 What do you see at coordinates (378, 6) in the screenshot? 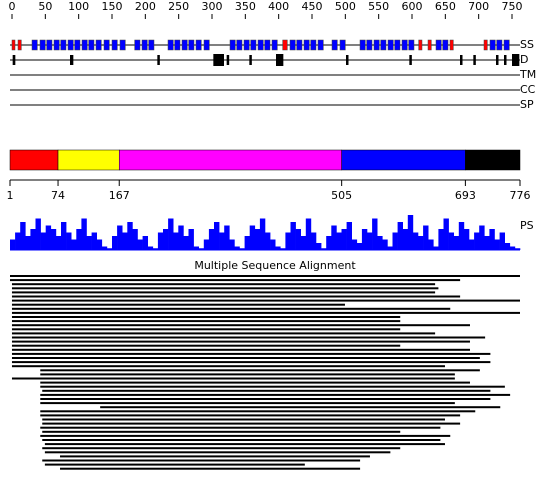
I see `axis-tick-label: 550` at bounding box center [378, 6].